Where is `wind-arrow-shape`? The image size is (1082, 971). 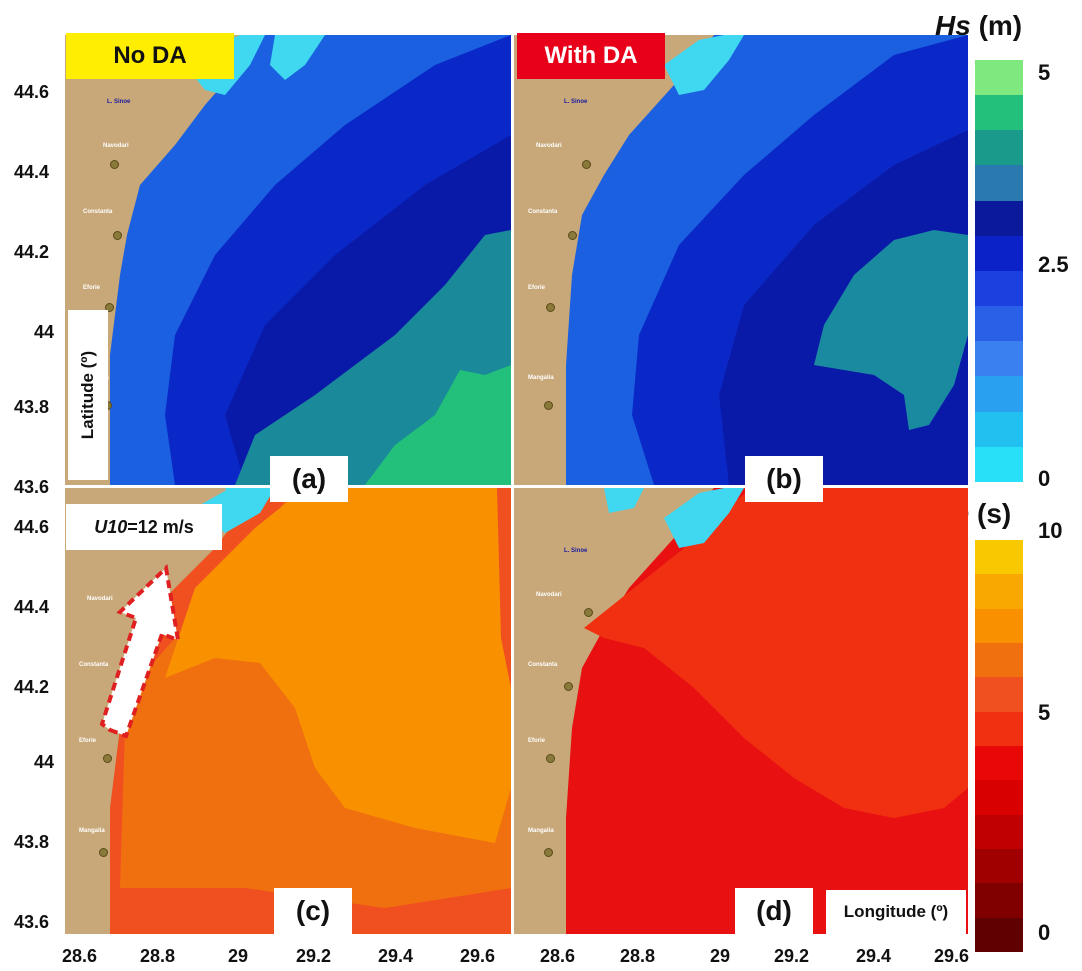 wind-arrow-shape is located at coordinates (140, 651).